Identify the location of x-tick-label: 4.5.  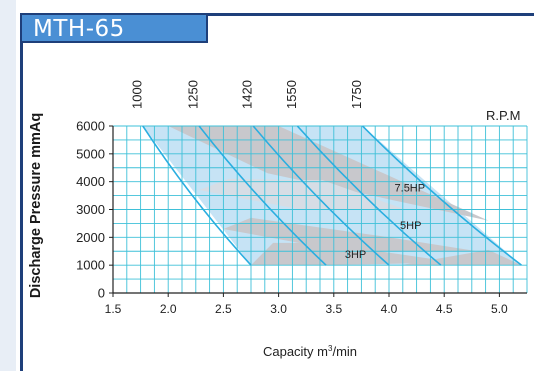
(444, 309).